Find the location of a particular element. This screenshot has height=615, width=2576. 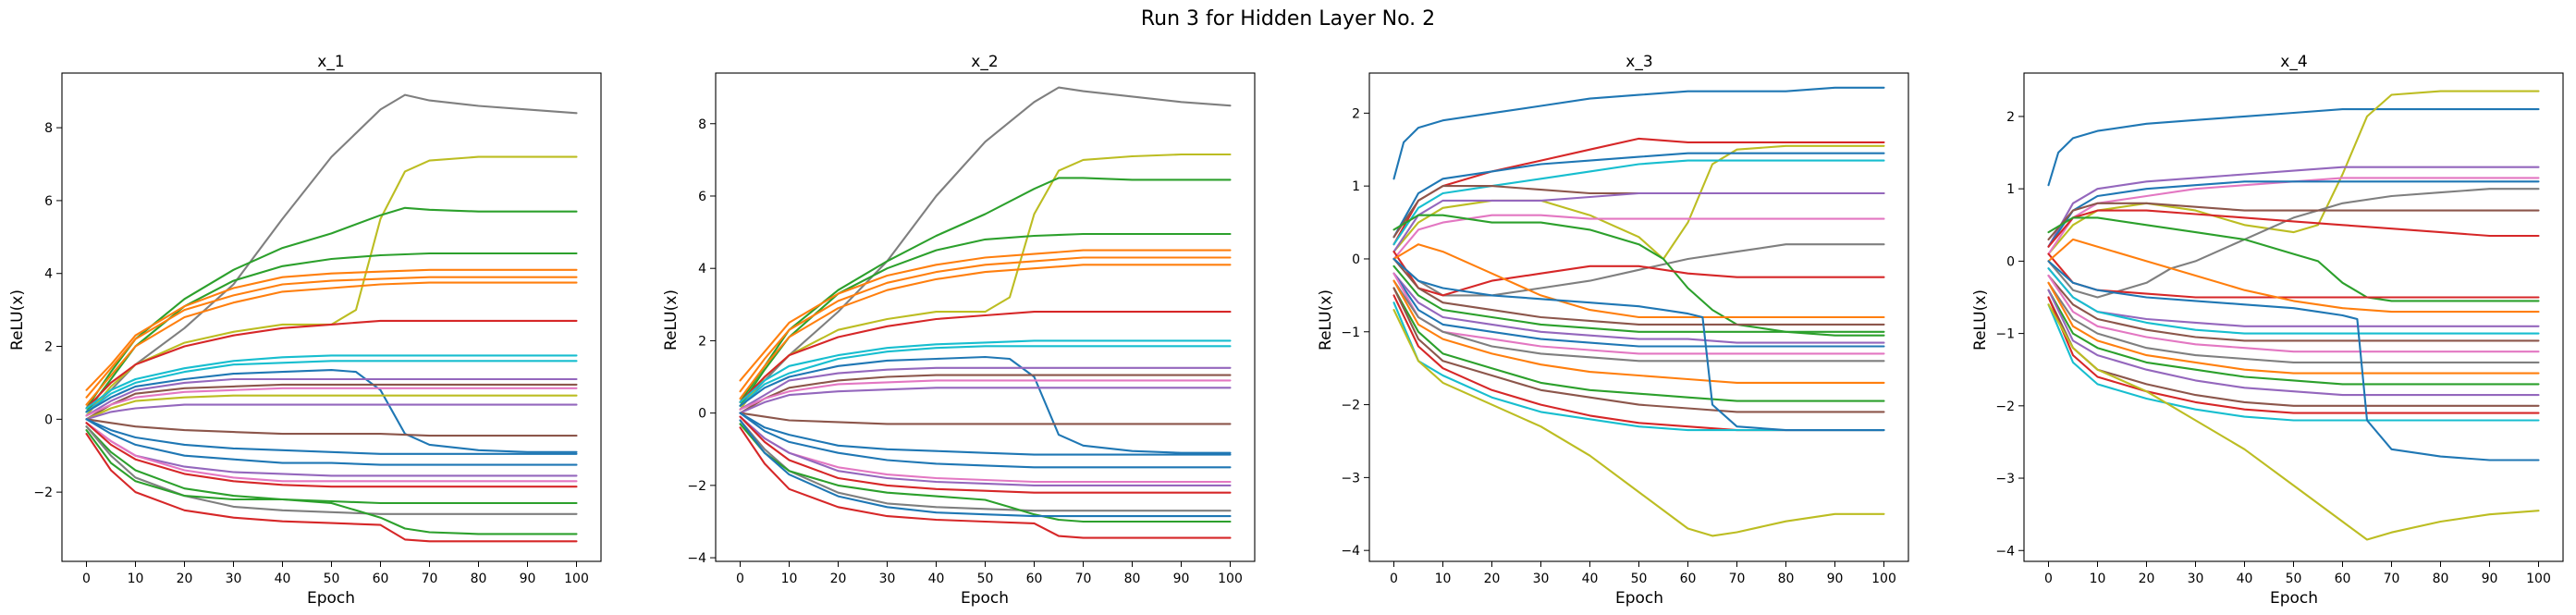

subplot-x2: x_2 Epoch ReLU(x) is located at coordinates (835, 330).